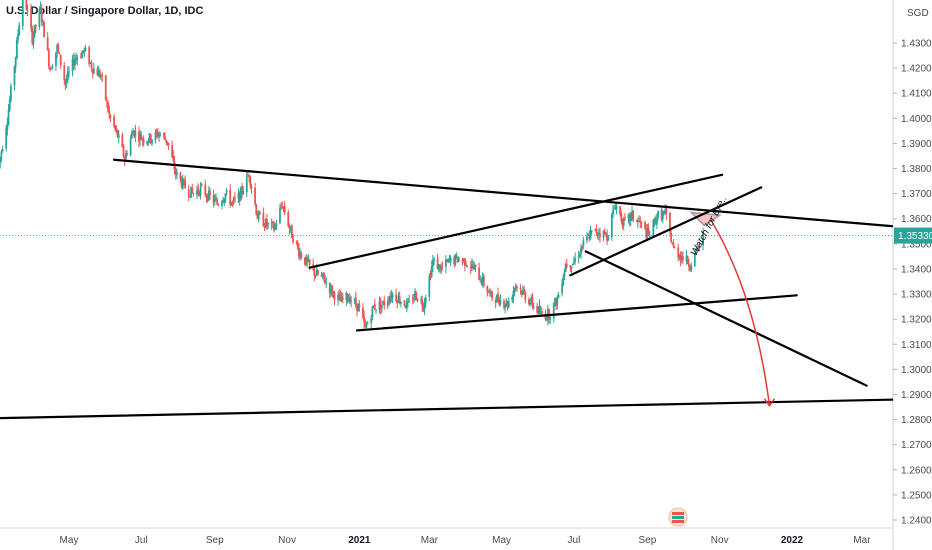  What do you see at coordinates (916, 470) in the screenshot?
I see `y-tick-label: 1.26000` at bounding box center [916, 470].